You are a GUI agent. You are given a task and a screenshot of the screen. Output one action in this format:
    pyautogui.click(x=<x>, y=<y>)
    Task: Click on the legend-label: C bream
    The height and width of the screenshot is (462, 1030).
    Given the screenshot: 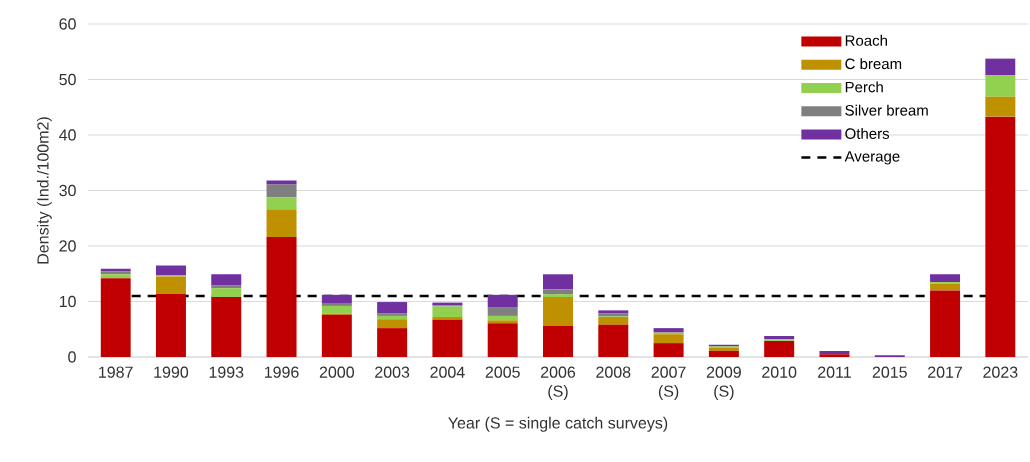 What is the action you would take?
    pyautogui.click(x=873, y=64)
    